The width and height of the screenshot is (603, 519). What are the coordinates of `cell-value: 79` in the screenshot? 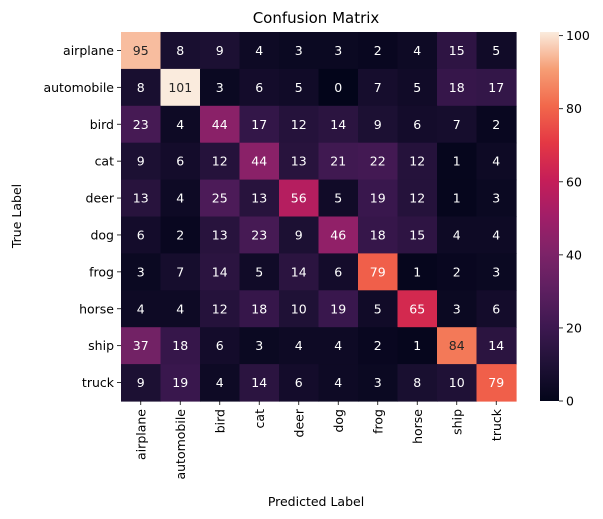 It's located at (496, 382).